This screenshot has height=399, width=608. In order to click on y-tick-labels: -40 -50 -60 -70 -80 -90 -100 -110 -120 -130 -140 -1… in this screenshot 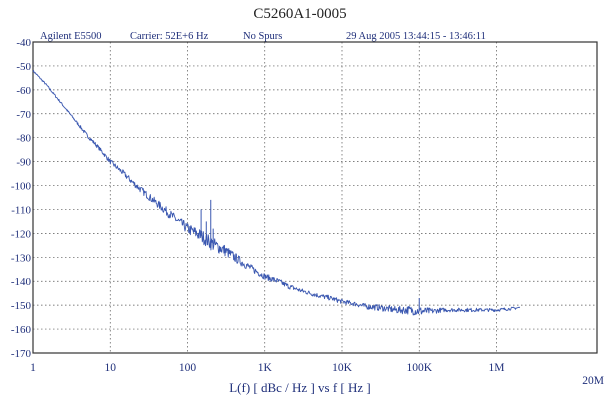, I will do `click(21, 198)`.